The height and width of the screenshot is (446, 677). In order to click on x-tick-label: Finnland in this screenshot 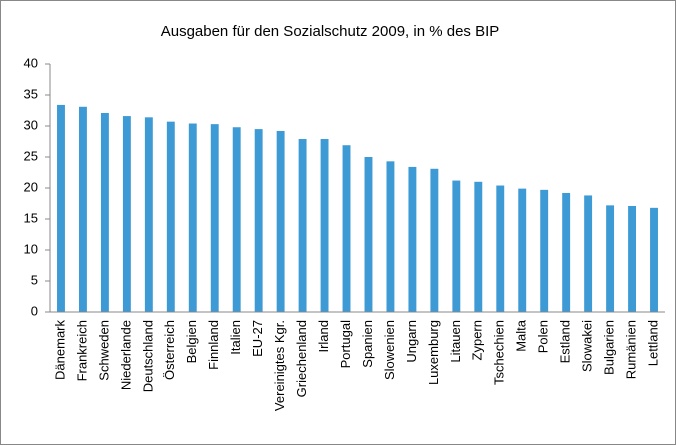, I will do `click(213, 345)`.